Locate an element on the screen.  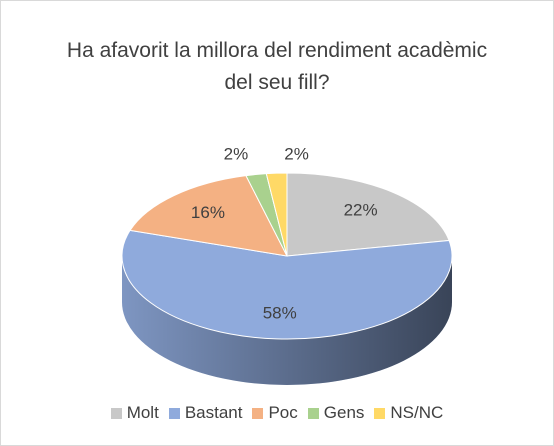
legend-label: Molt is located at coordinates (142, 412).